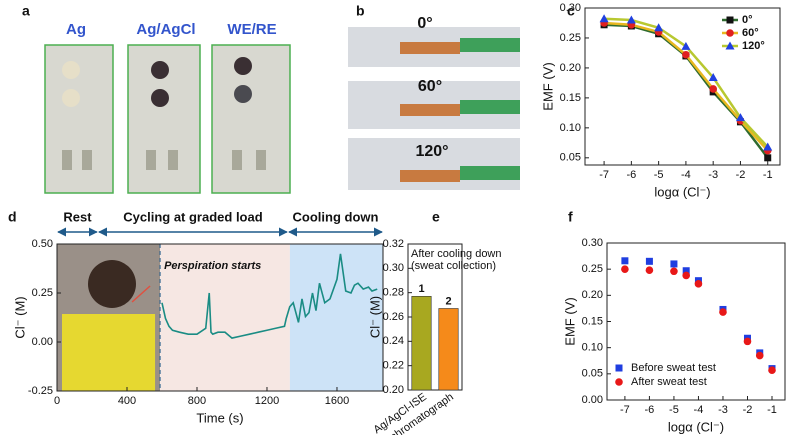 Image resolution: width=792 pixels, height=435 pixels. Describe the element at coordinates (251, 29) in the screenshot. I see `electrode-title: WE/RE` at that location.